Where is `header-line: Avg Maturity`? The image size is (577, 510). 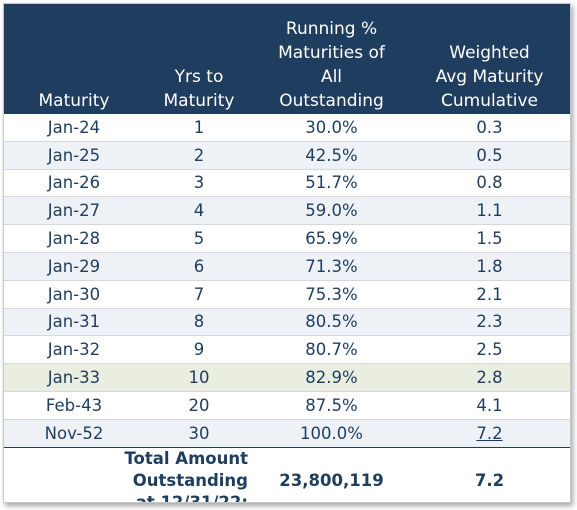
header-line: Avg Maturity is located at coordinates (489, 77).